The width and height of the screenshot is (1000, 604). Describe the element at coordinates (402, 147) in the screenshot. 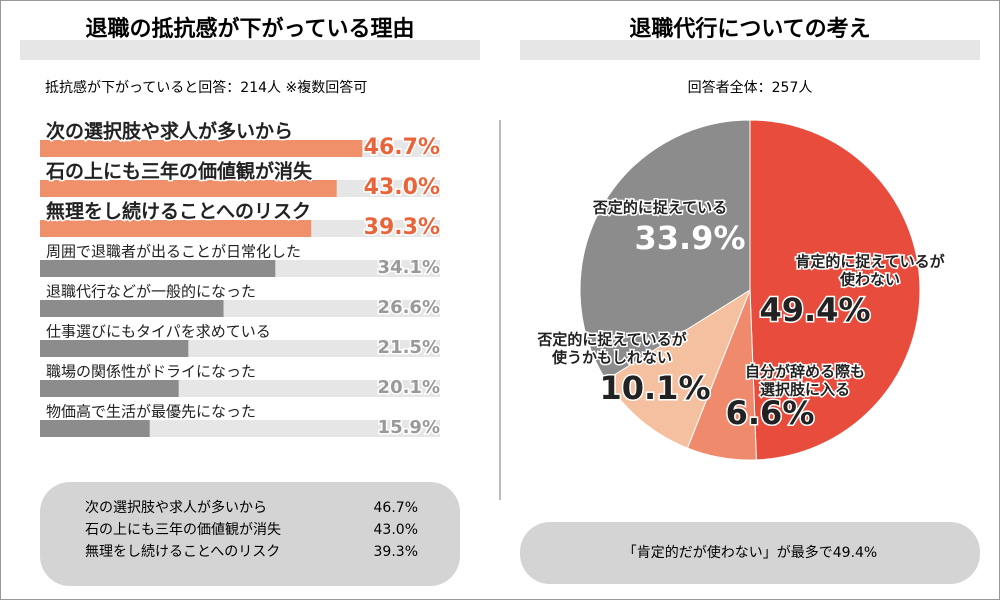

I see `value-label: 46.7%` at that location.